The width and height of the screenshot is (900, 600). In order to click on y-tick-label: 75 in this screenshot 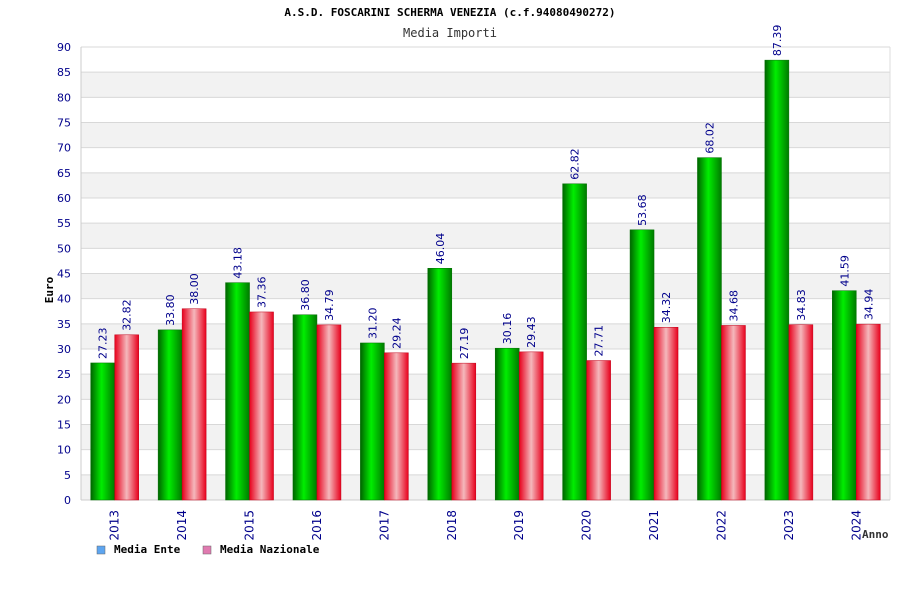, I will do `click(64, 123)`.